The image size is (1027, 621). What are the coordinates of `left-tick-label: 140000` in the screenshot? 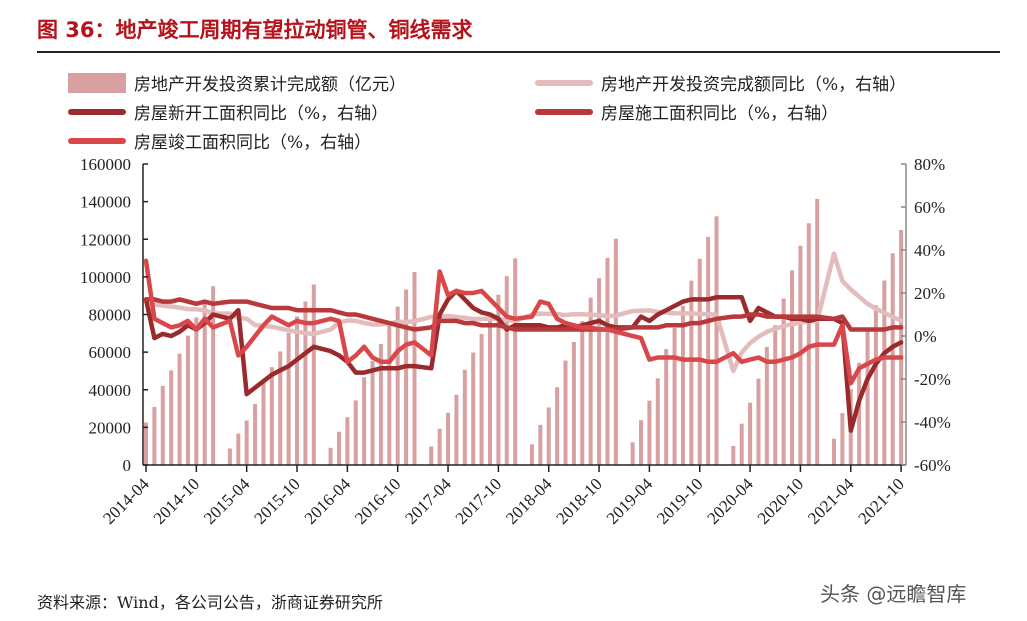 It's located at (105, 202).